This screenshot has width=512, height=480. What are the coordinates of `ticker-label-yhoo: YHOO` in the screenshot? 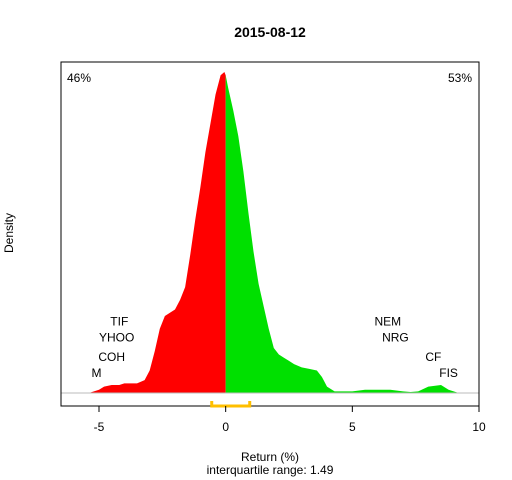 It's located at (116, 338).